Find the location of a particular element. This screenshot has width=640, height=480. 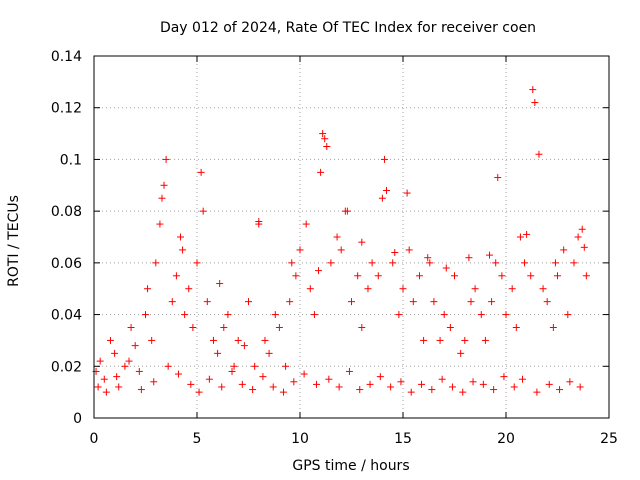

x-tick-label: 5 is located at coordinates (197, 439).